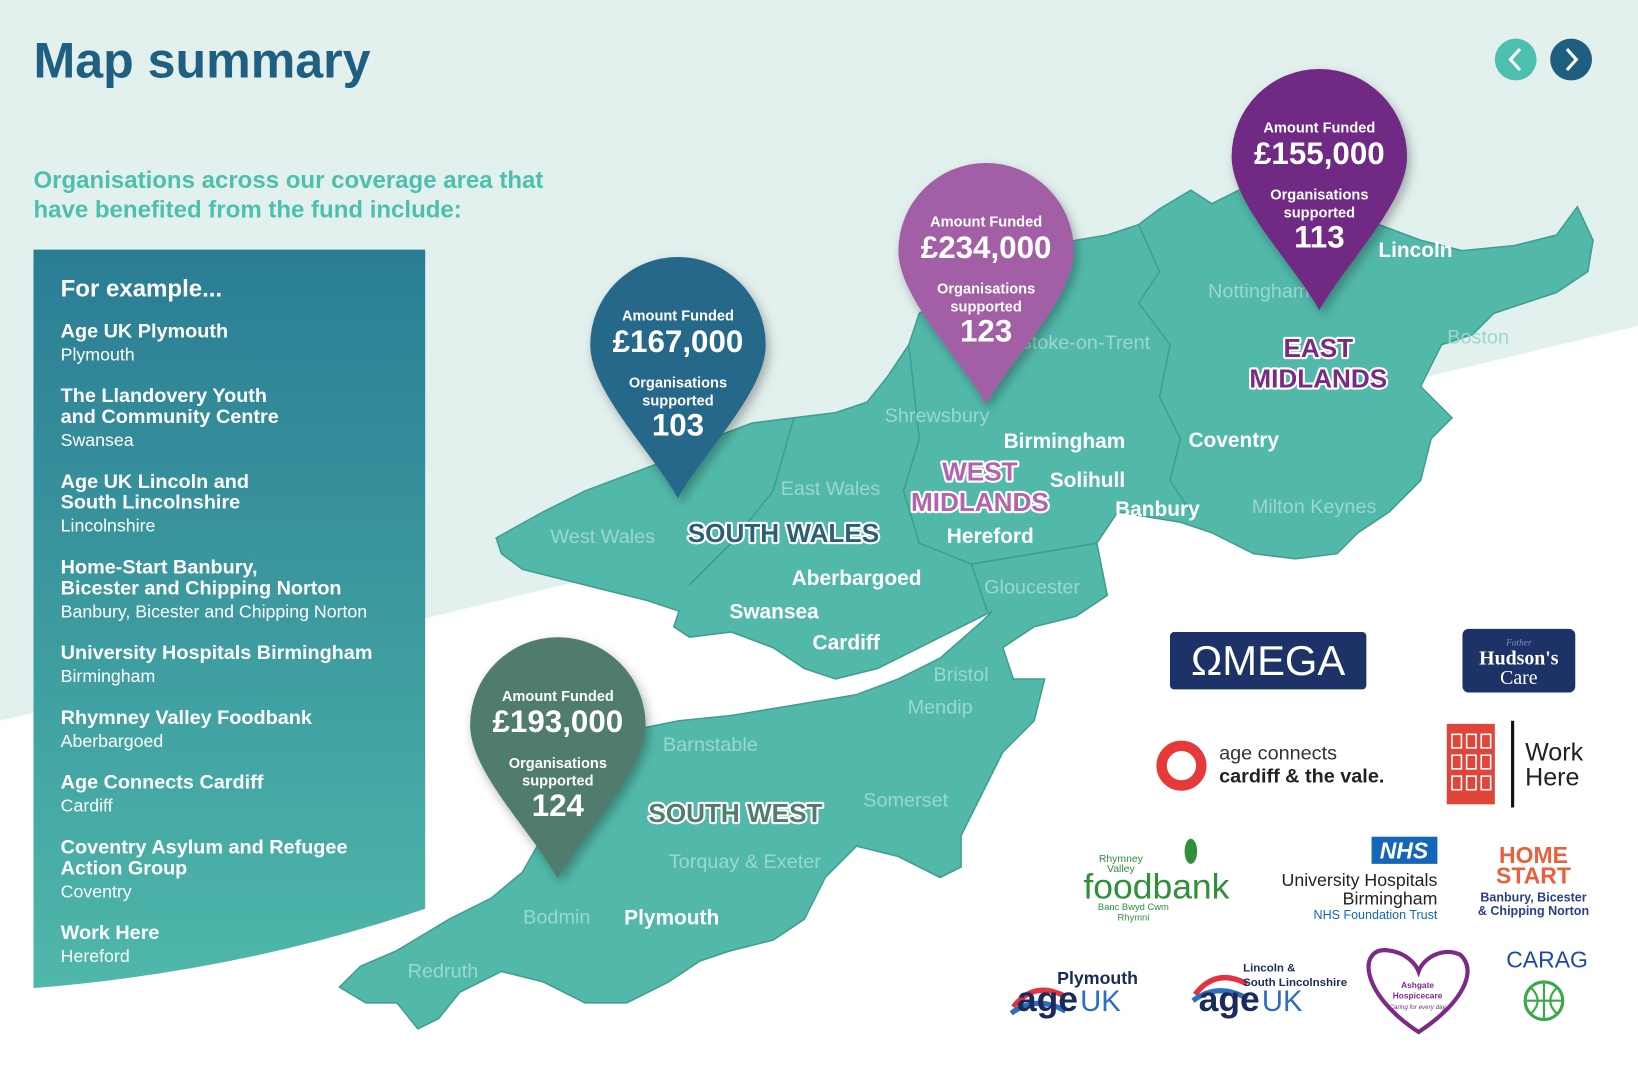 The image size is (1638, 1078). I want to click on minor-place-label: Barnstable, so click(710, 745).